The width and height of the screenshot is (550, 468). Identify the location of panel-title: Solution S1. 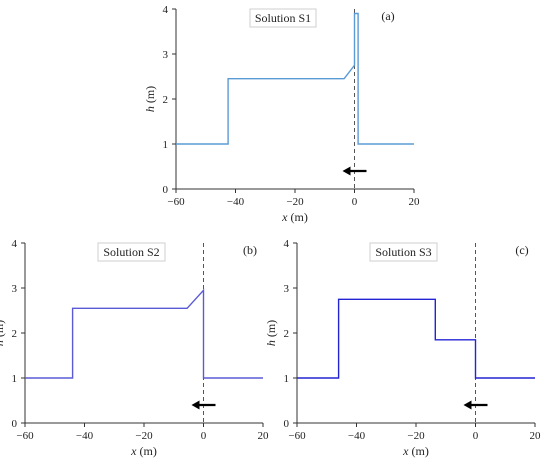
(283, 18).